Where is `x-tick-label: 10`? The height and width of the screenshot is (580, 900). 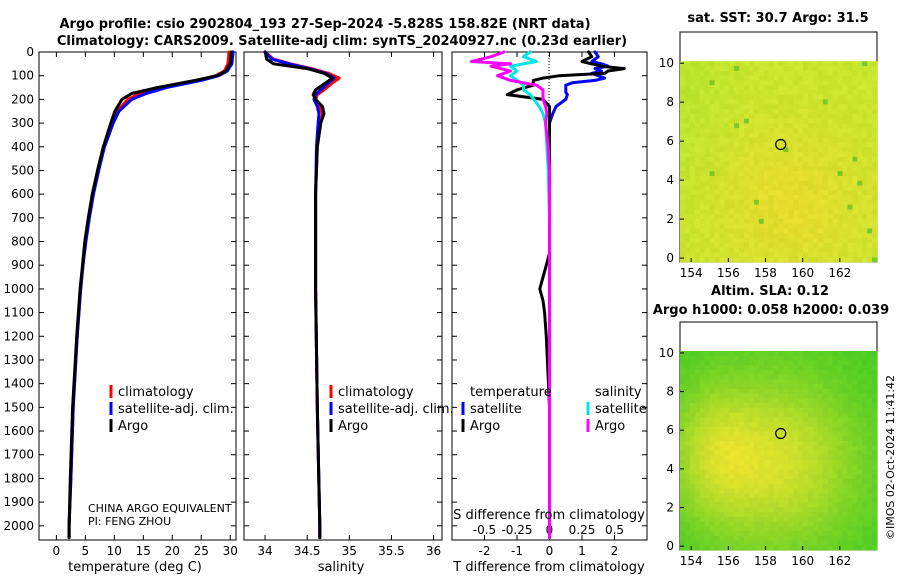
x-tick-label: 10 is located at coordinates (114, 551).